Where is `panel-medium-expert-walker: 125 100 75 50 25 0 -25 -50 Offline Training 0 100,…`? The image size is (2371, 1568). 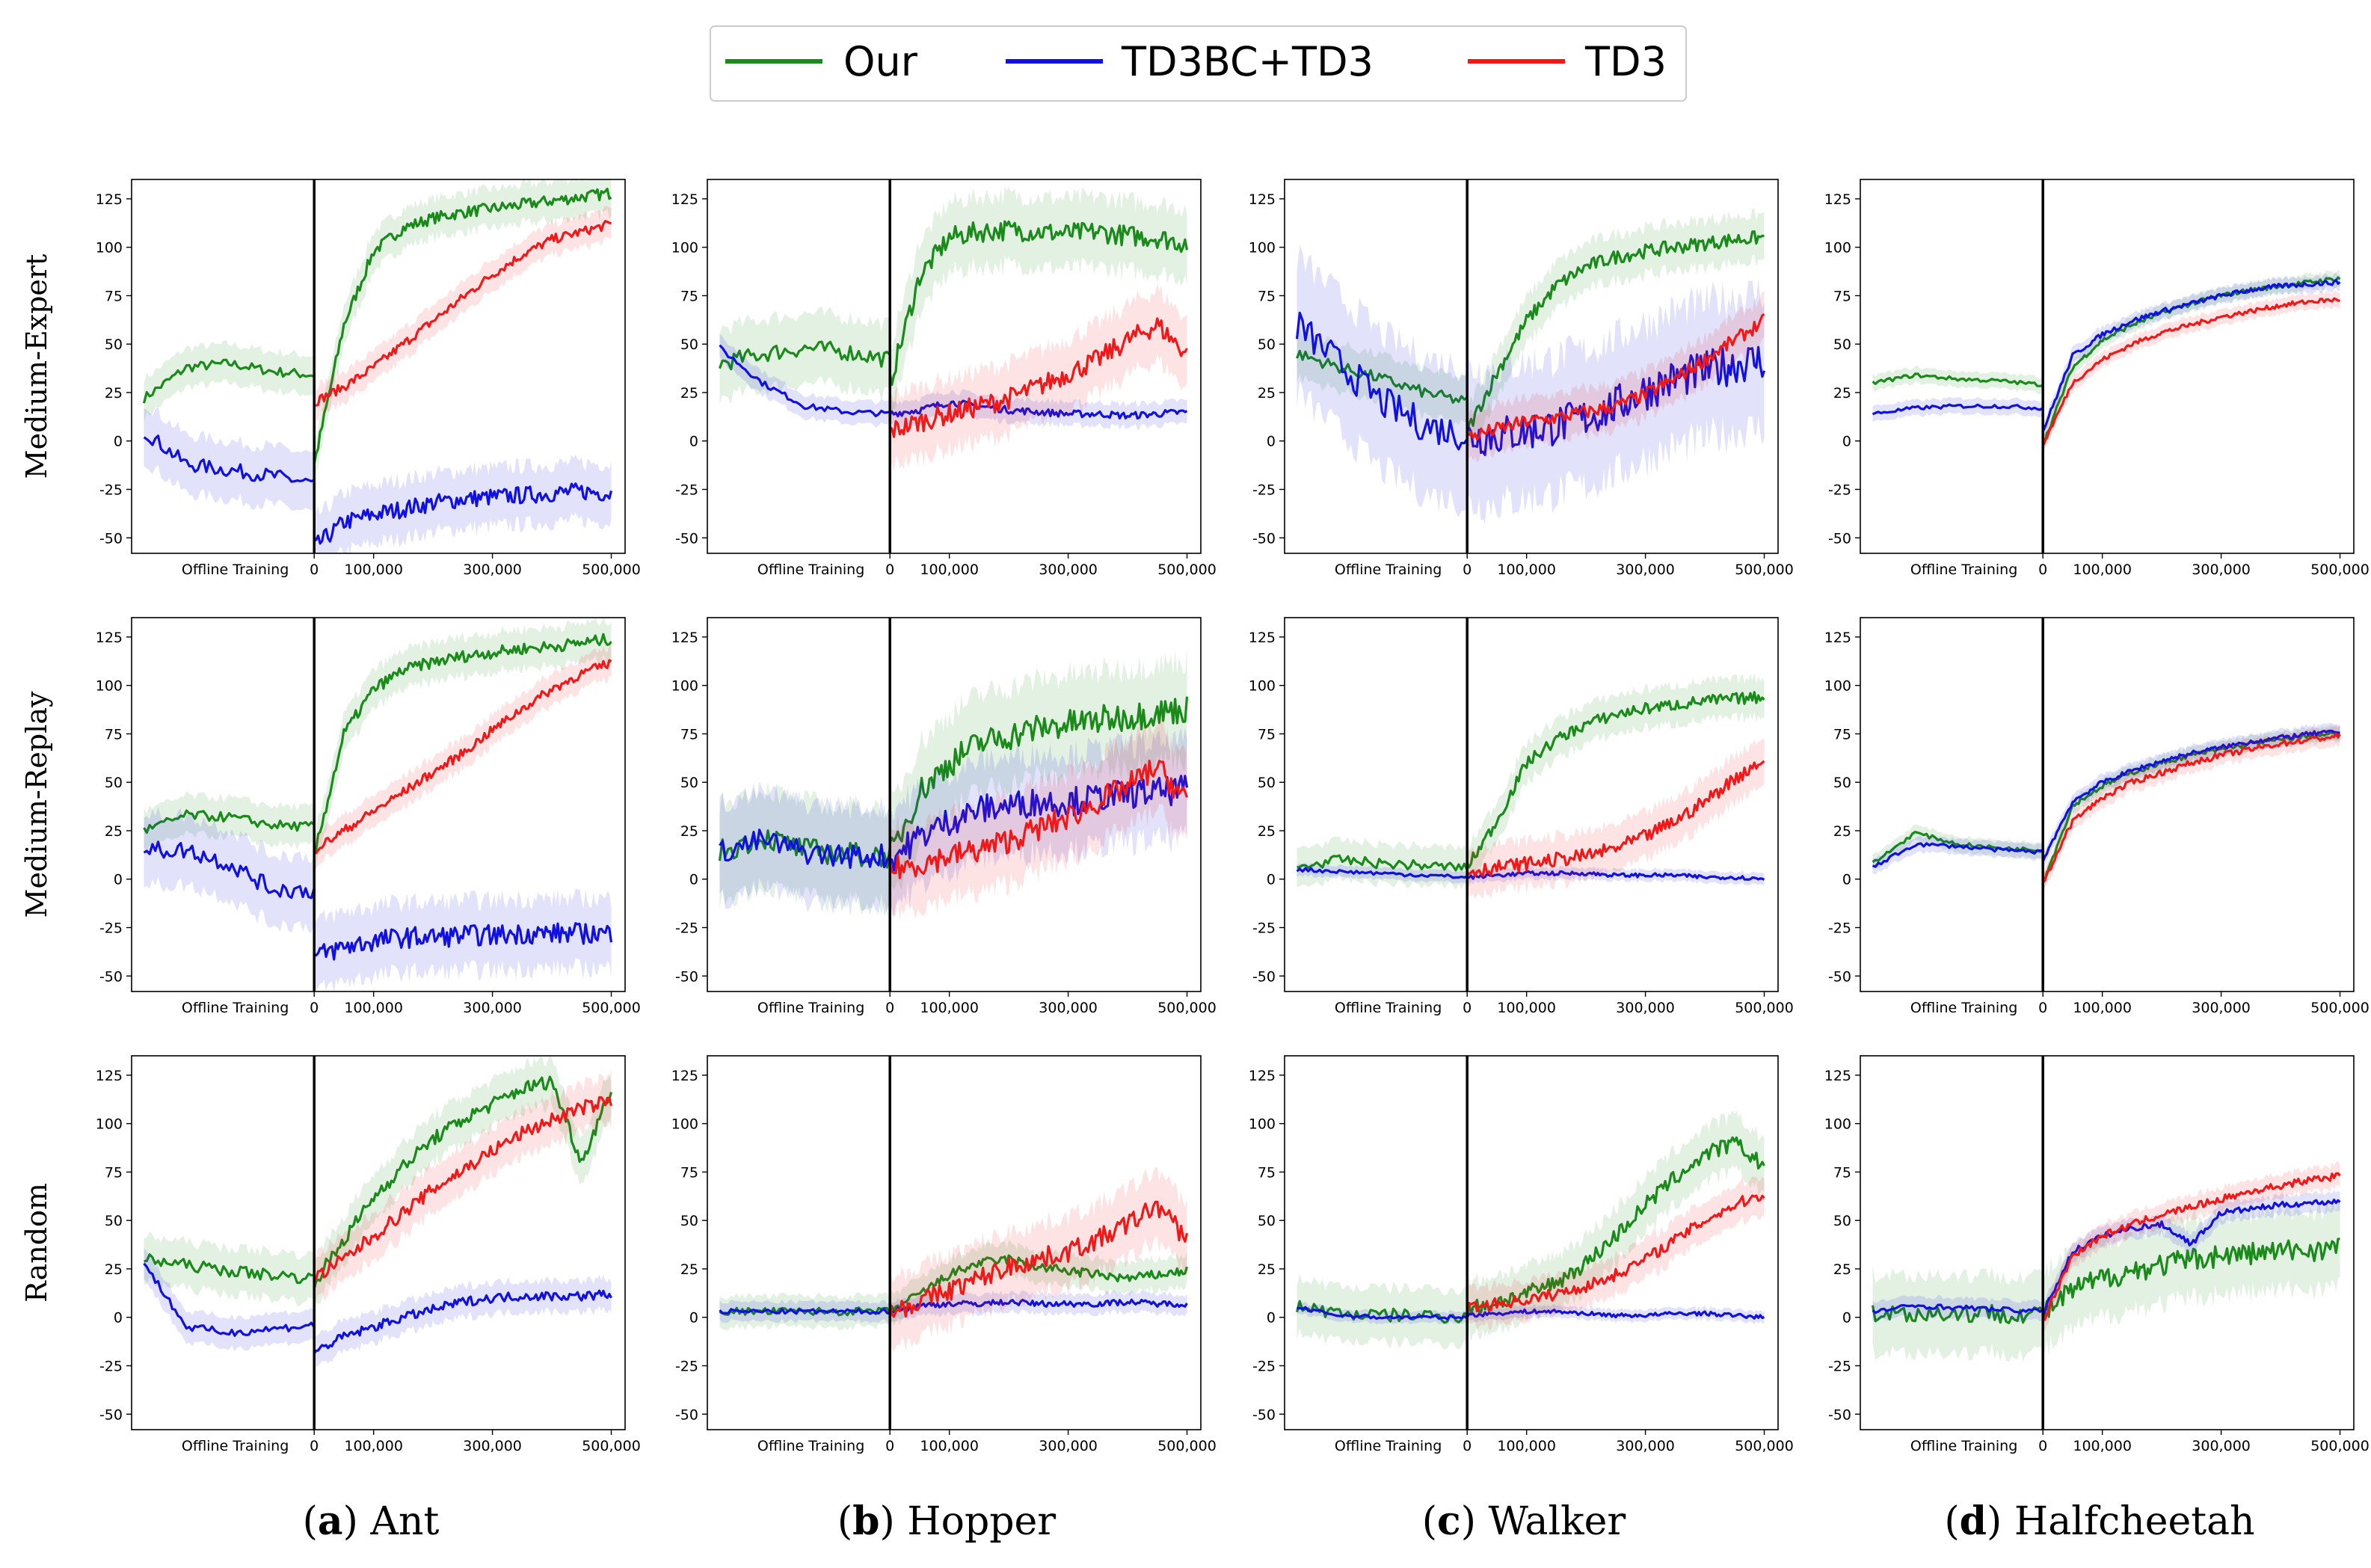
panel-medium-expert-walker: 125 100 75 50 25 0 -25 -50 Offline Training 0 100,… is located at coordinates (1521, 378).